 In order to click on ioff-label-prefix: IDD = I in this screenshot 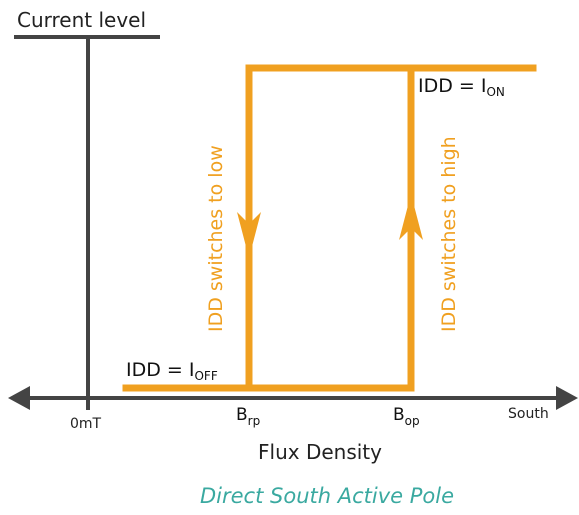, I will do `click(160, 370)`.